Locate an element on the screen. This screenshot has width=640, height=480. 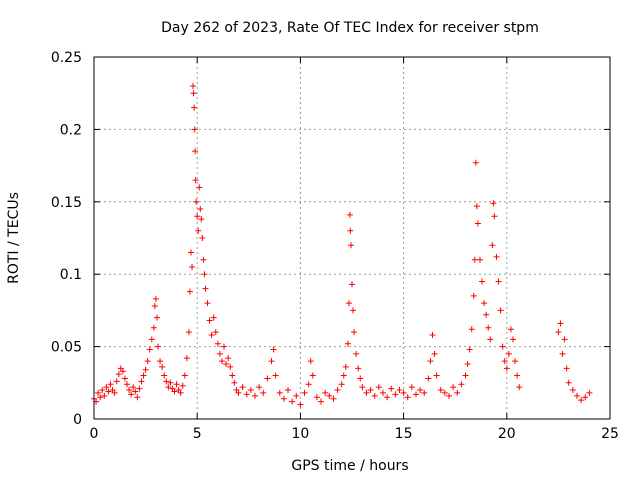
x-tick-label: 20 is located at coordinates (507, 434).